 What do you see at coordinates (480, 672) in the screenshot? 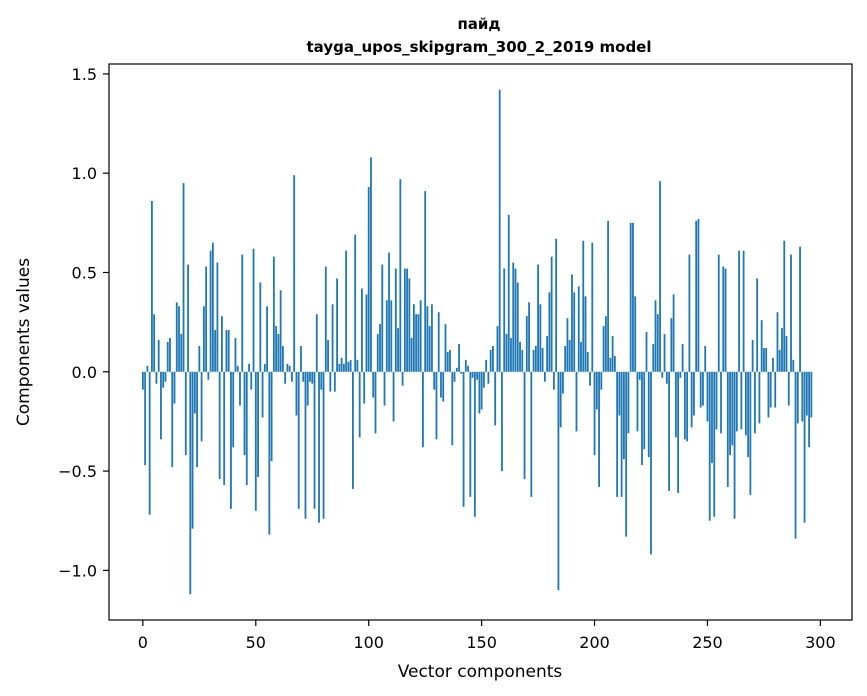
I see `x-axis-label: Vector components` at bounding box center [480, 672].